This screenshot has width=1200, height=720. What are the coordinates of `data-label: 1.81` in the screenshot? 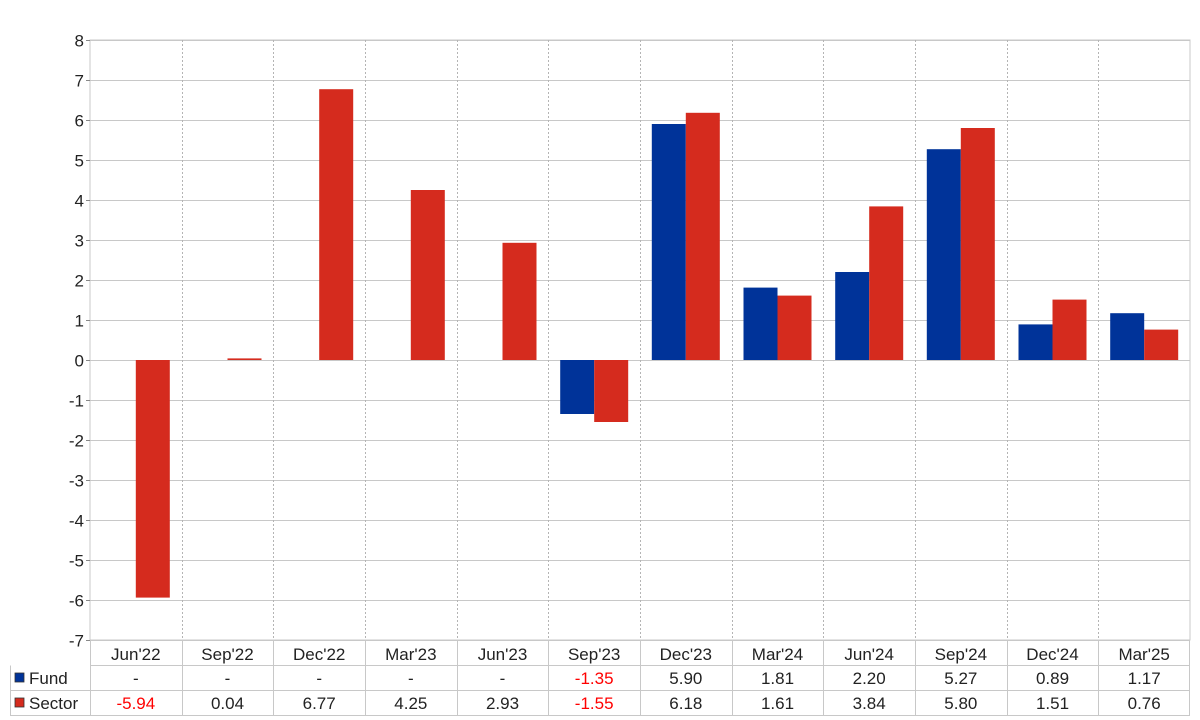 It's located at (777, 678).